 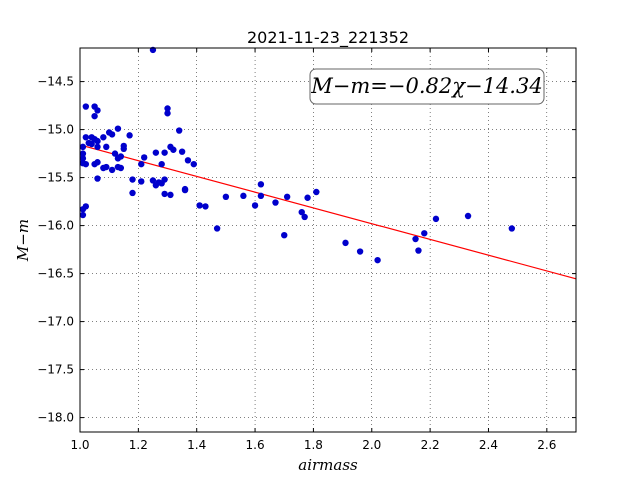 I want to click on x-tick-label: 1.2, so click(x=138, y=445).